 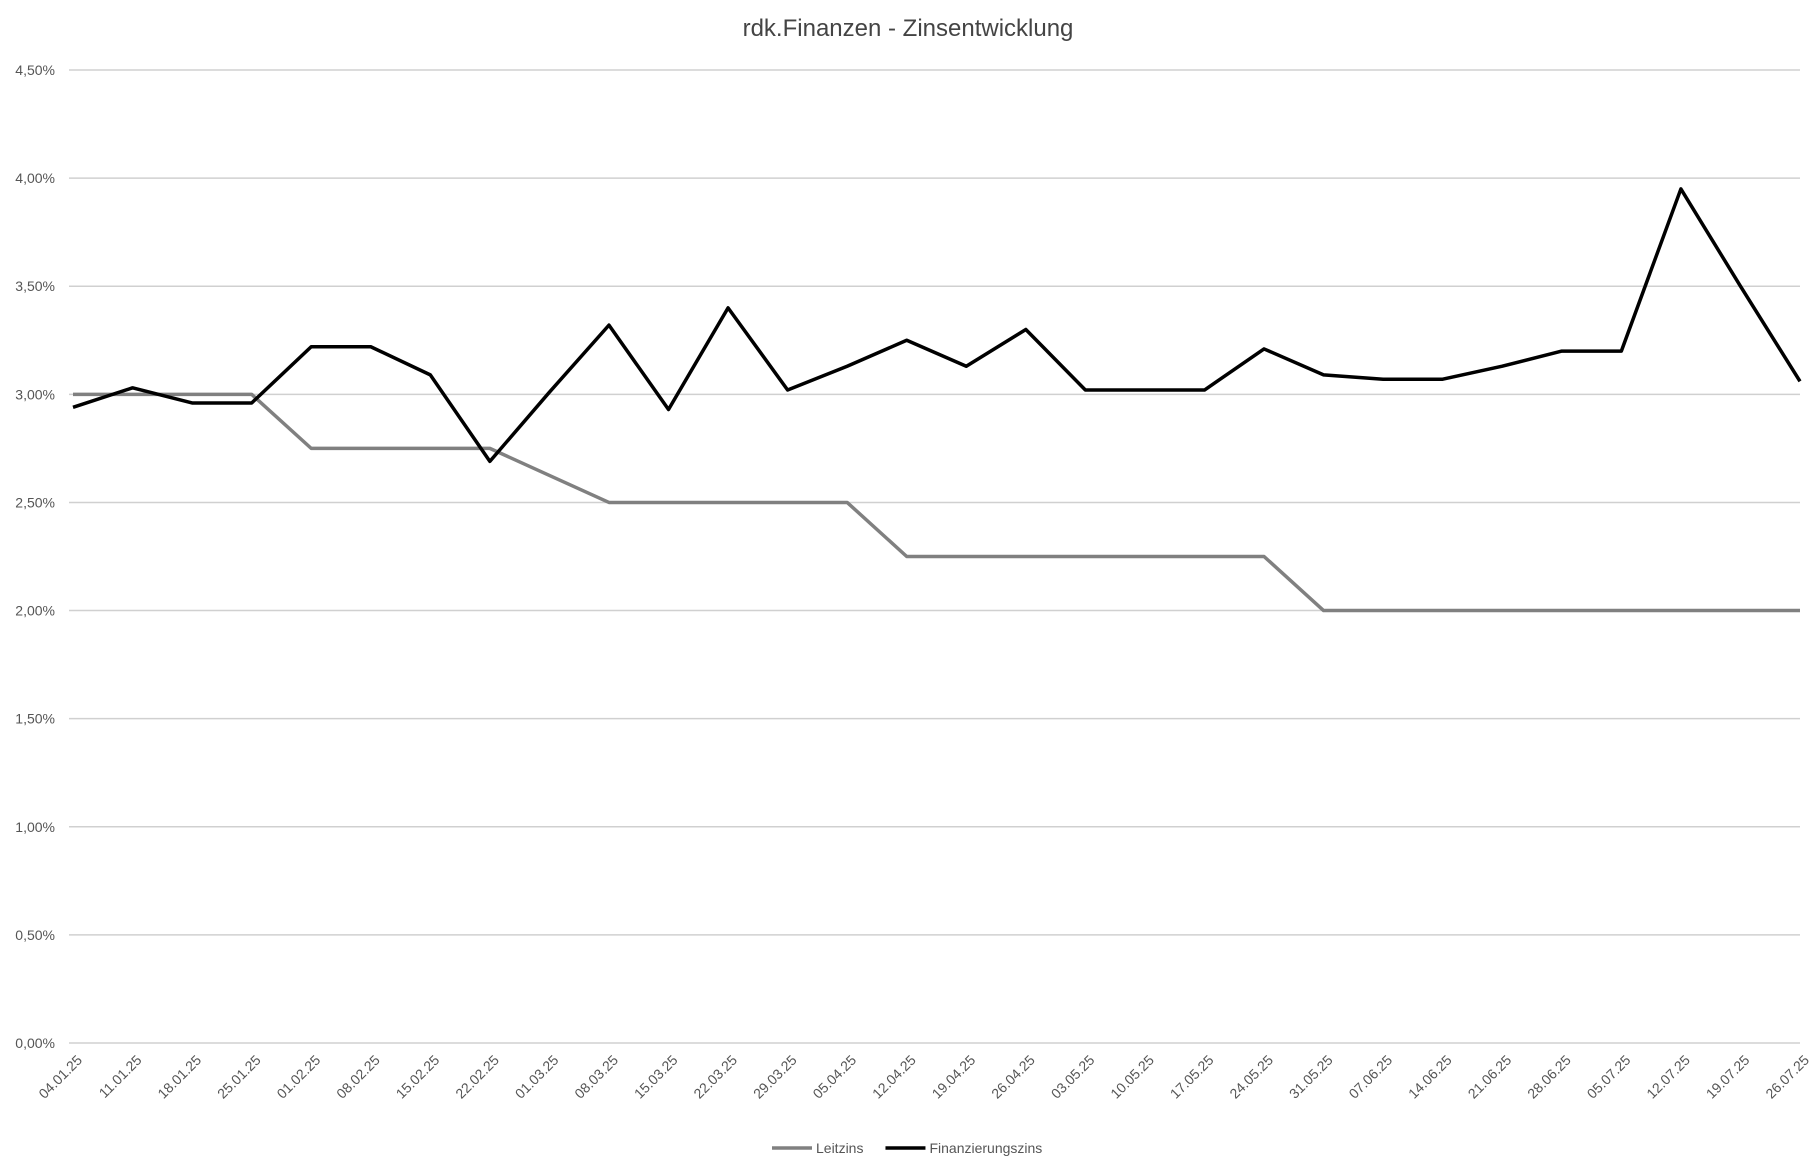 What do you see at coordinates (775, 1077) in the screenshot?
I see `x-tick-label: 29.03.25` at bounding box center [775, 1077].